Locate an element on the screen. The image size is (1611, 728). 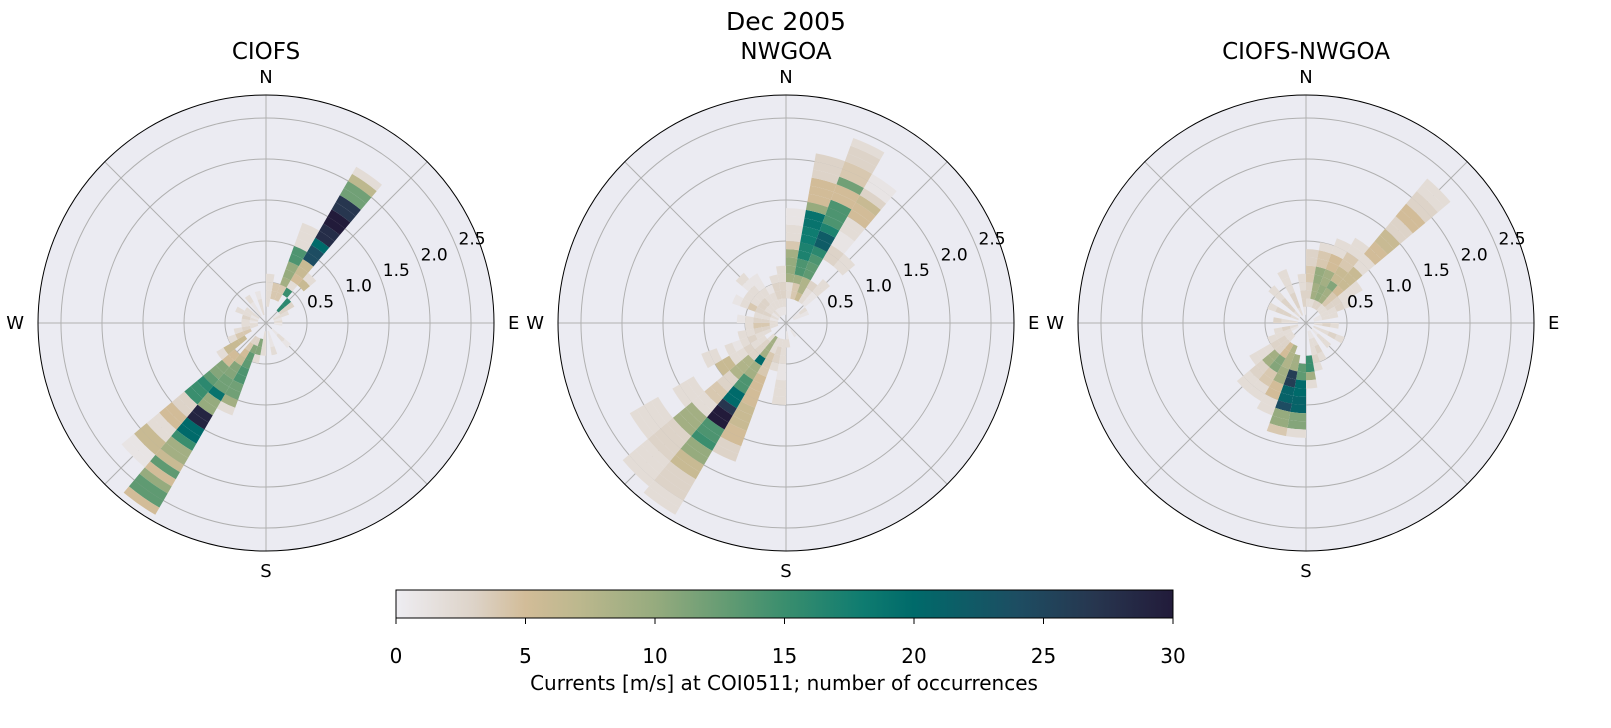
radial-tick-label: 2.5 is located at coordinates (992, 240).